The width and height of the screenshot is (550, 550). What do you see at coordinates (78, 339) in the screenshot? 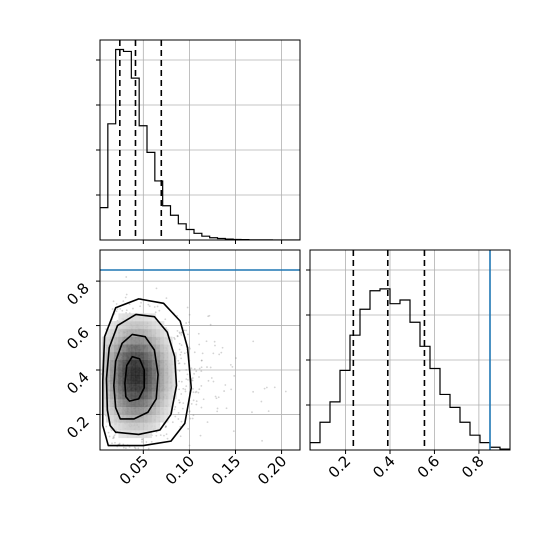
I see `scatter-ytick-label-2: 0.6` at bounding box center [78, 339].